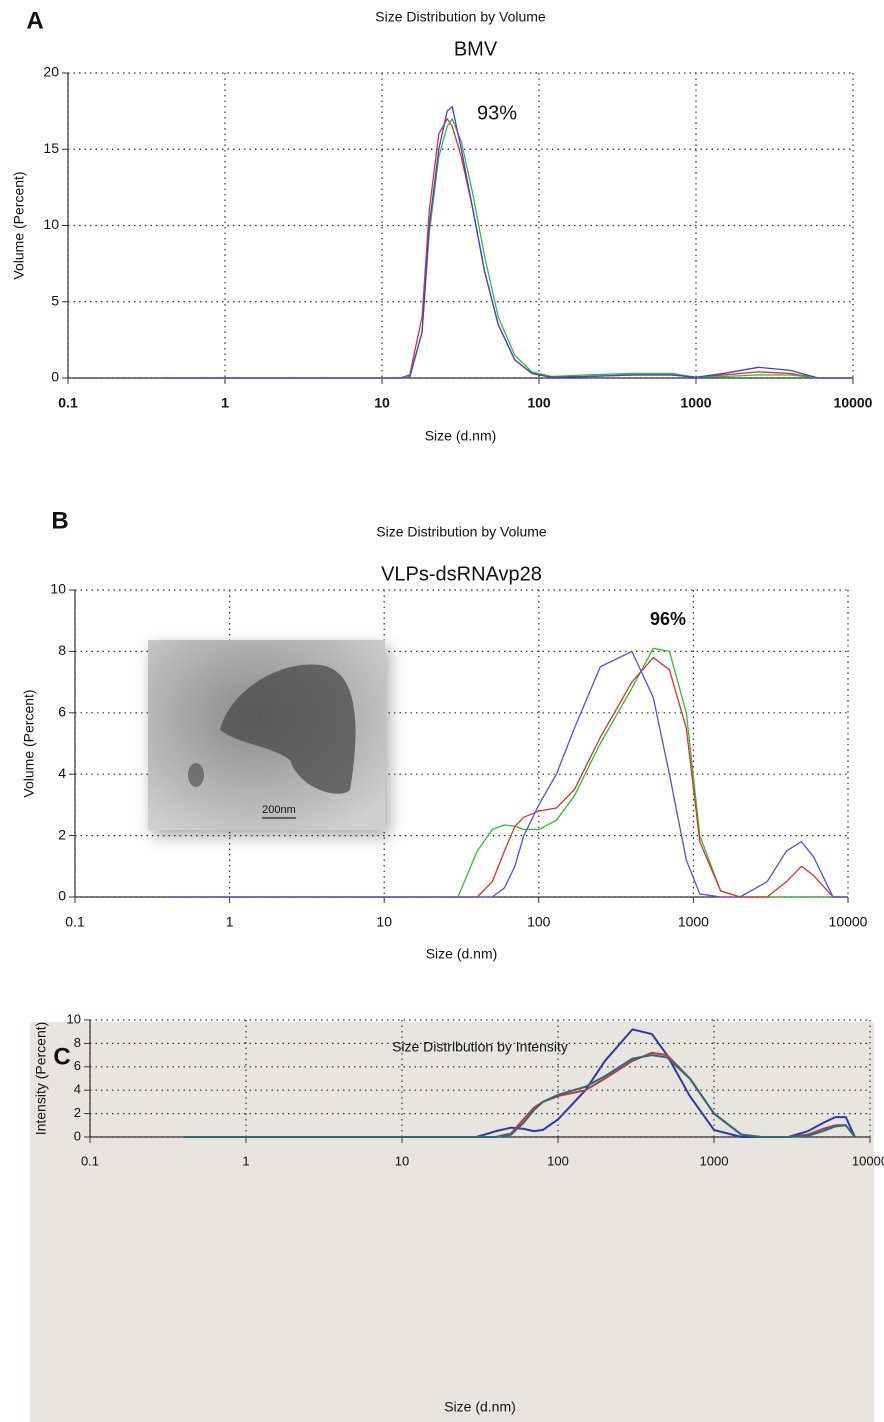  I want to click on panel-label: C, so click(61, 1056).